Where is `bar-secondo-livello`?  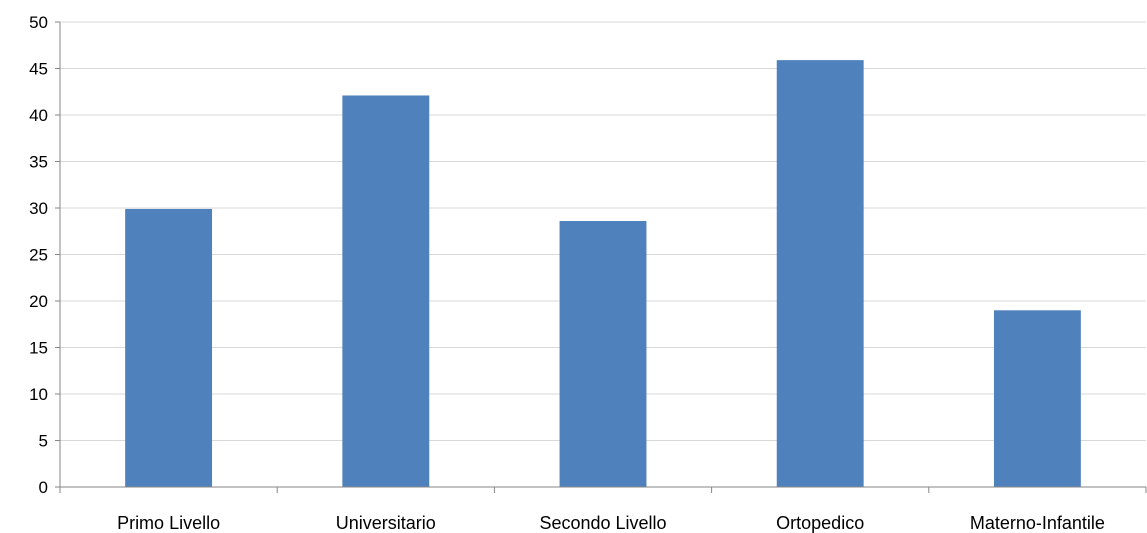 bar-secondo-livello is located at coordinates (603, 354).